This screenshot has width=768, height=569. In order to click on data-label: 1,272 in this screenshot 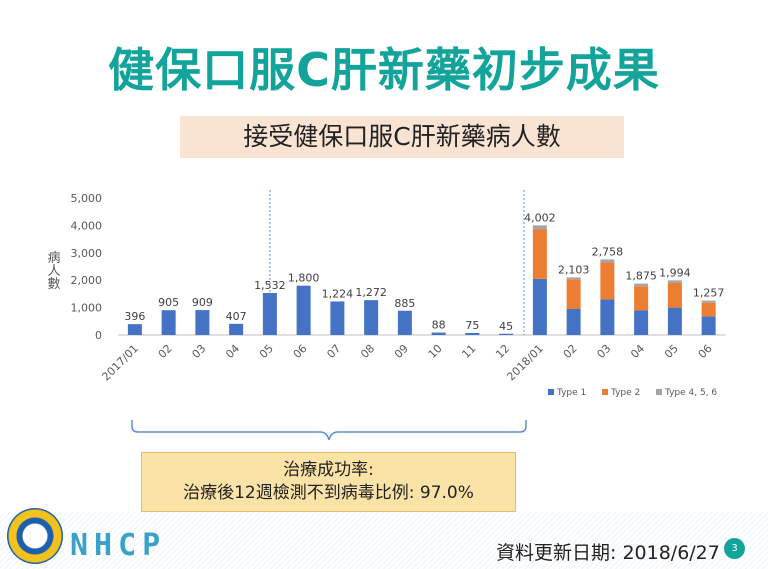, I will do `click(371, 292)`.